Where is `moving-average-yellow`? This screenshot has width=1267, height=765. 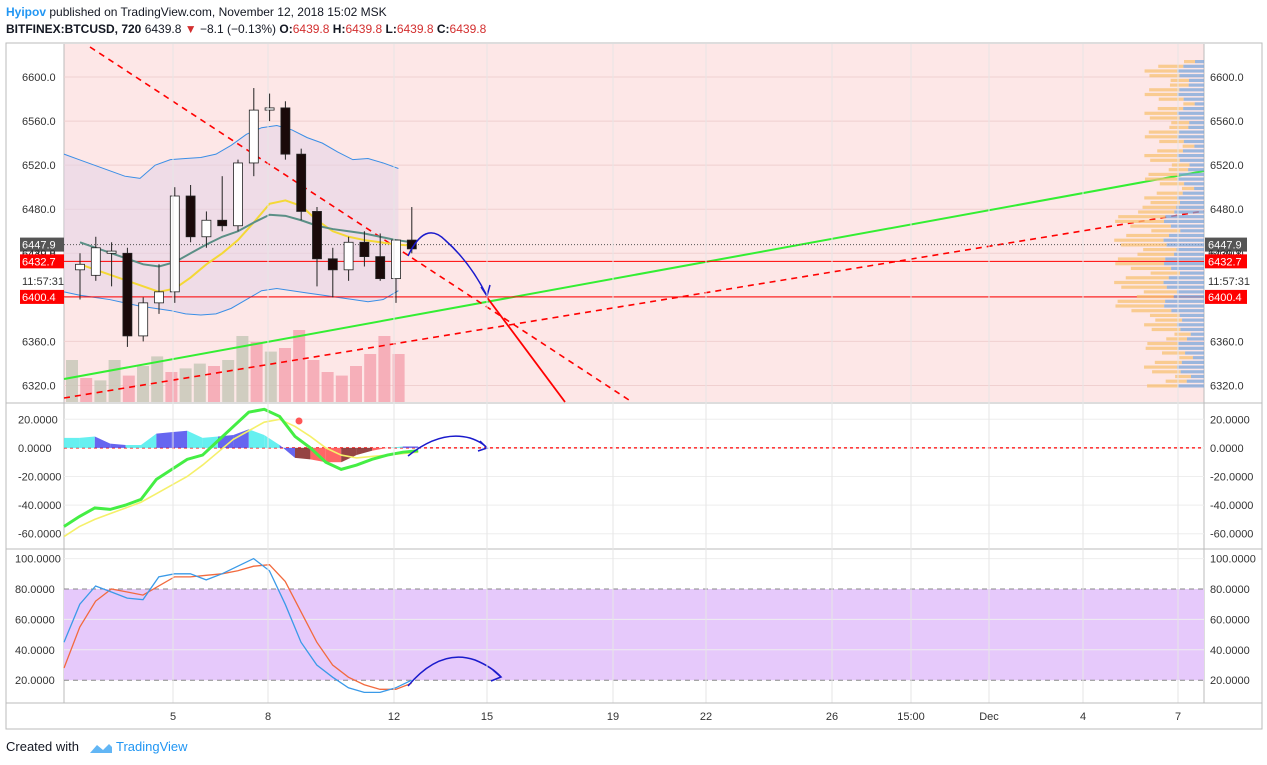 moving-average-yellow is located at coordinates (245, 246).